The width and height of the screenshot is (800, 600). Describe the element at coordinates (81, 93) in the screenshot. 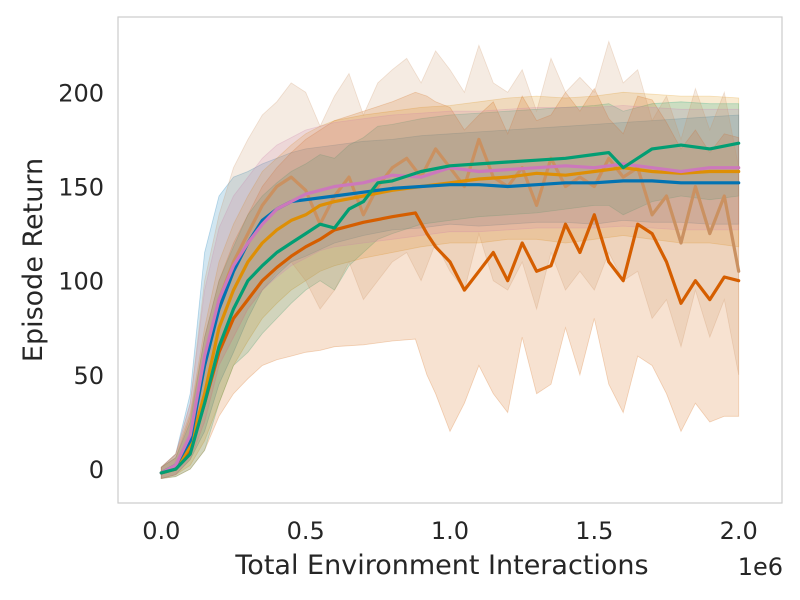

I see `y-tick-label: 200` at that location.